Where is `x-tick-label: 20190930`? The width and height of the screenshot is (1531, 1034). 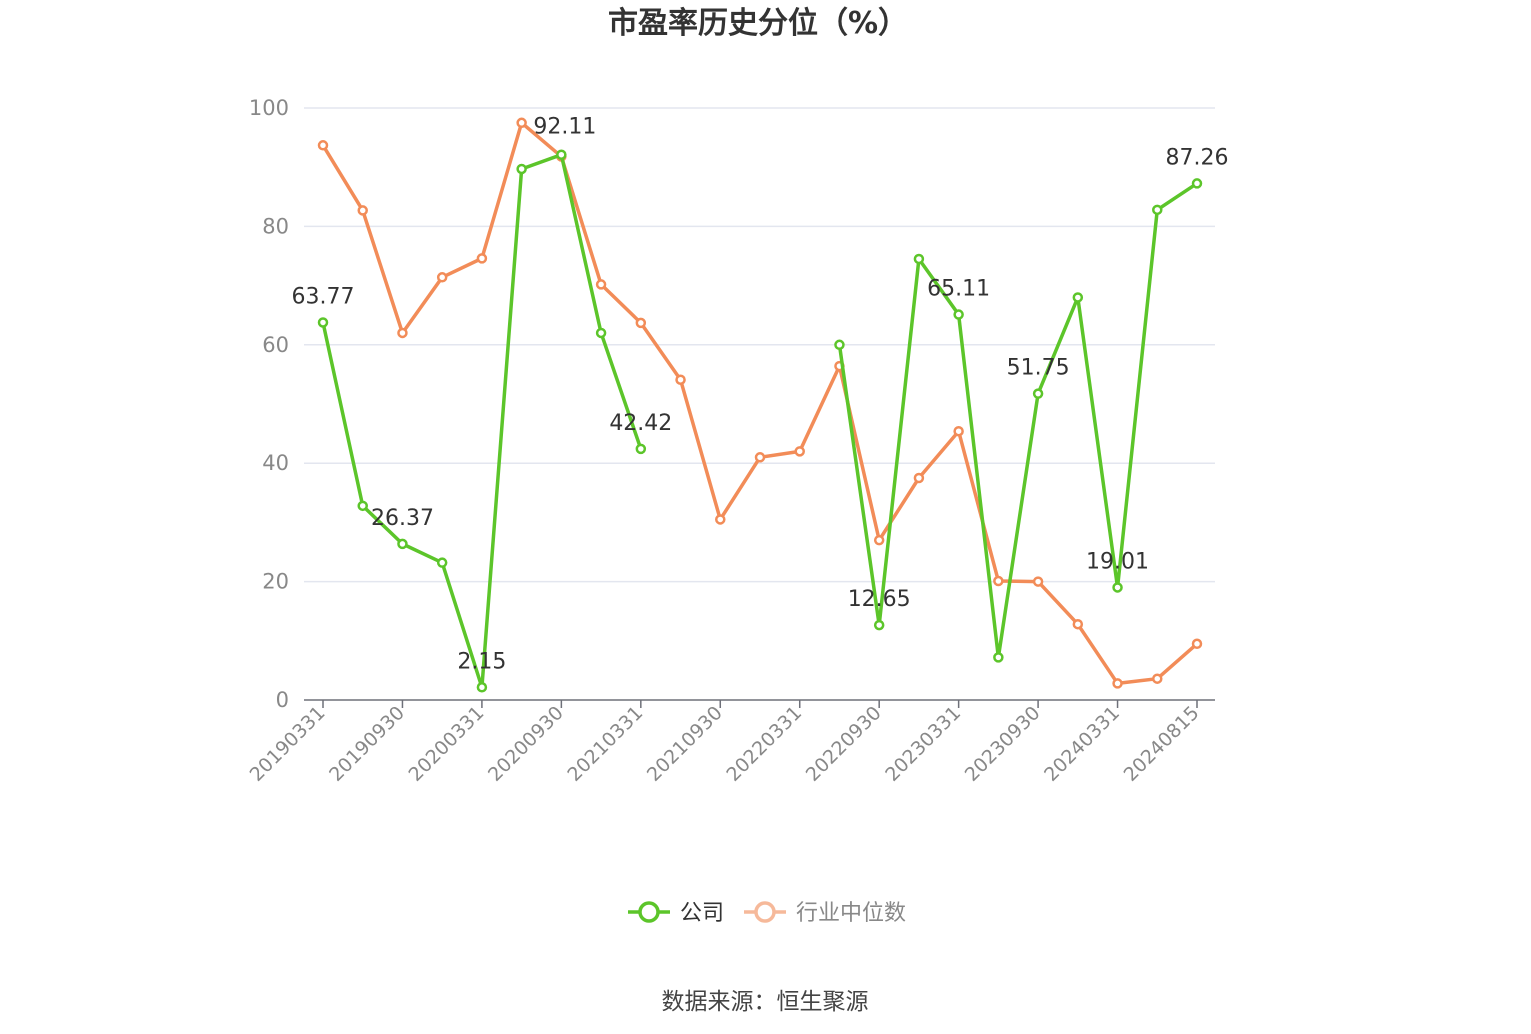
x-tick-label: 20190930 is located at coordinates (367, 744).